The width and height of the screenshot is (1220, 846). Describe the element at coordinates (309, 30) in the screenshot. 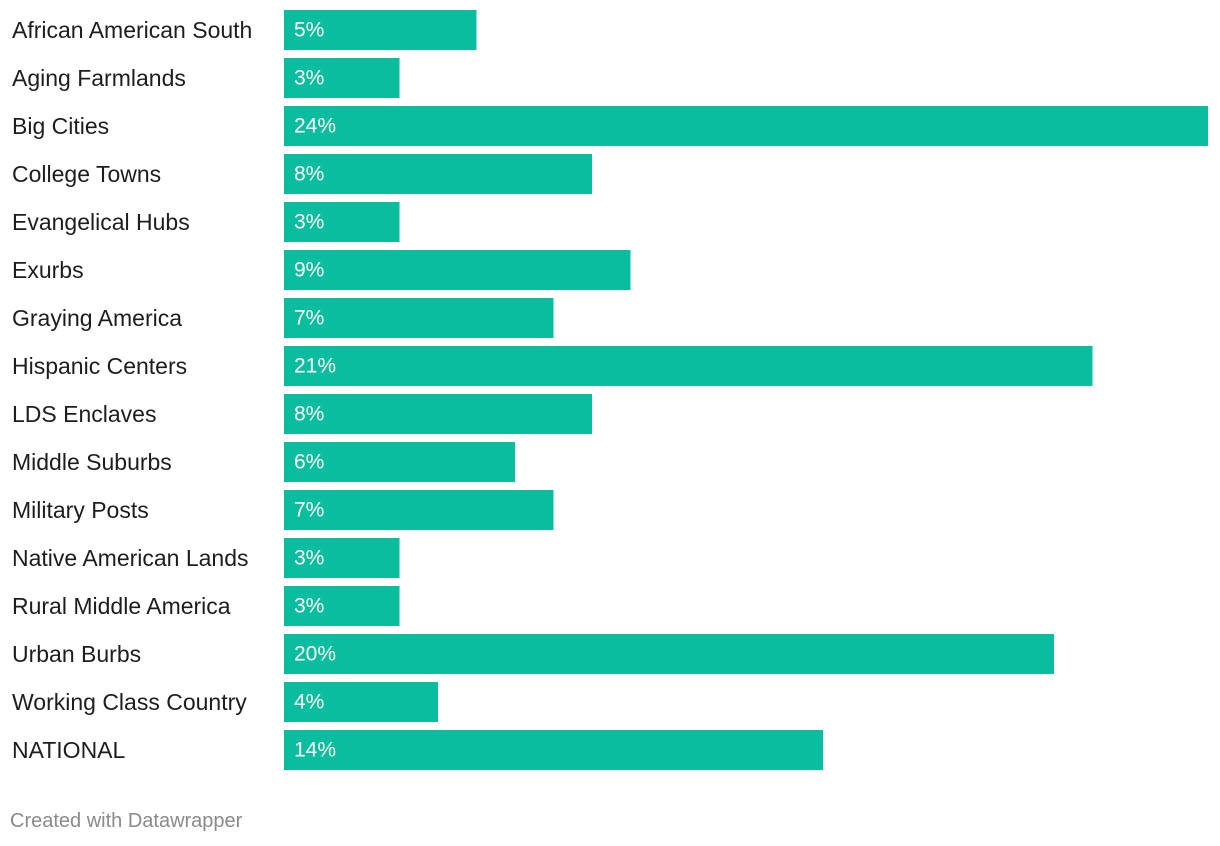

I see `value-label-african-american-south: 5%` at that location.